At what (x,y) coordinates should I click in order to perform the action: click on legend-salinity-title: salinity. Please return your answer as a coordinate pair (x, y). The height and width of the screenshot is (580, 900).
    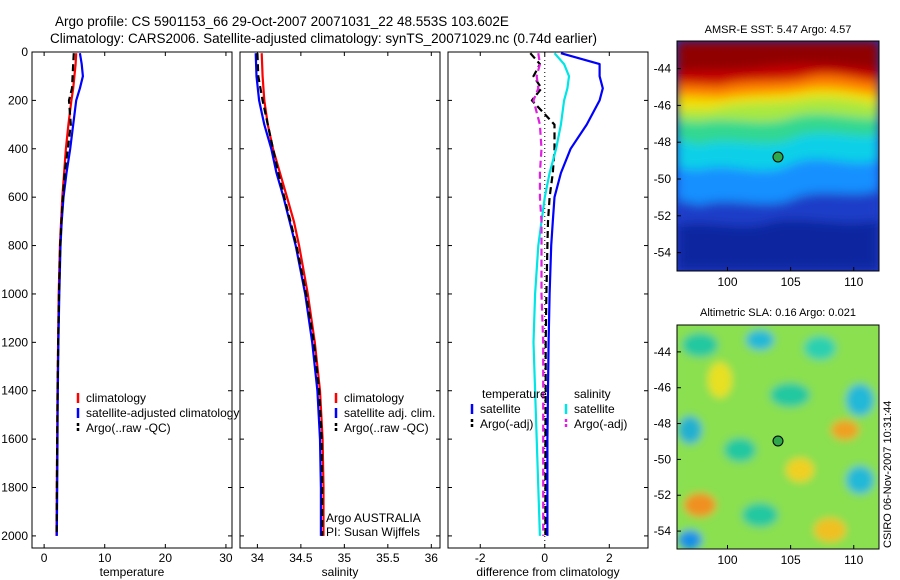
    Looking at the image, I should click on (592, 394).